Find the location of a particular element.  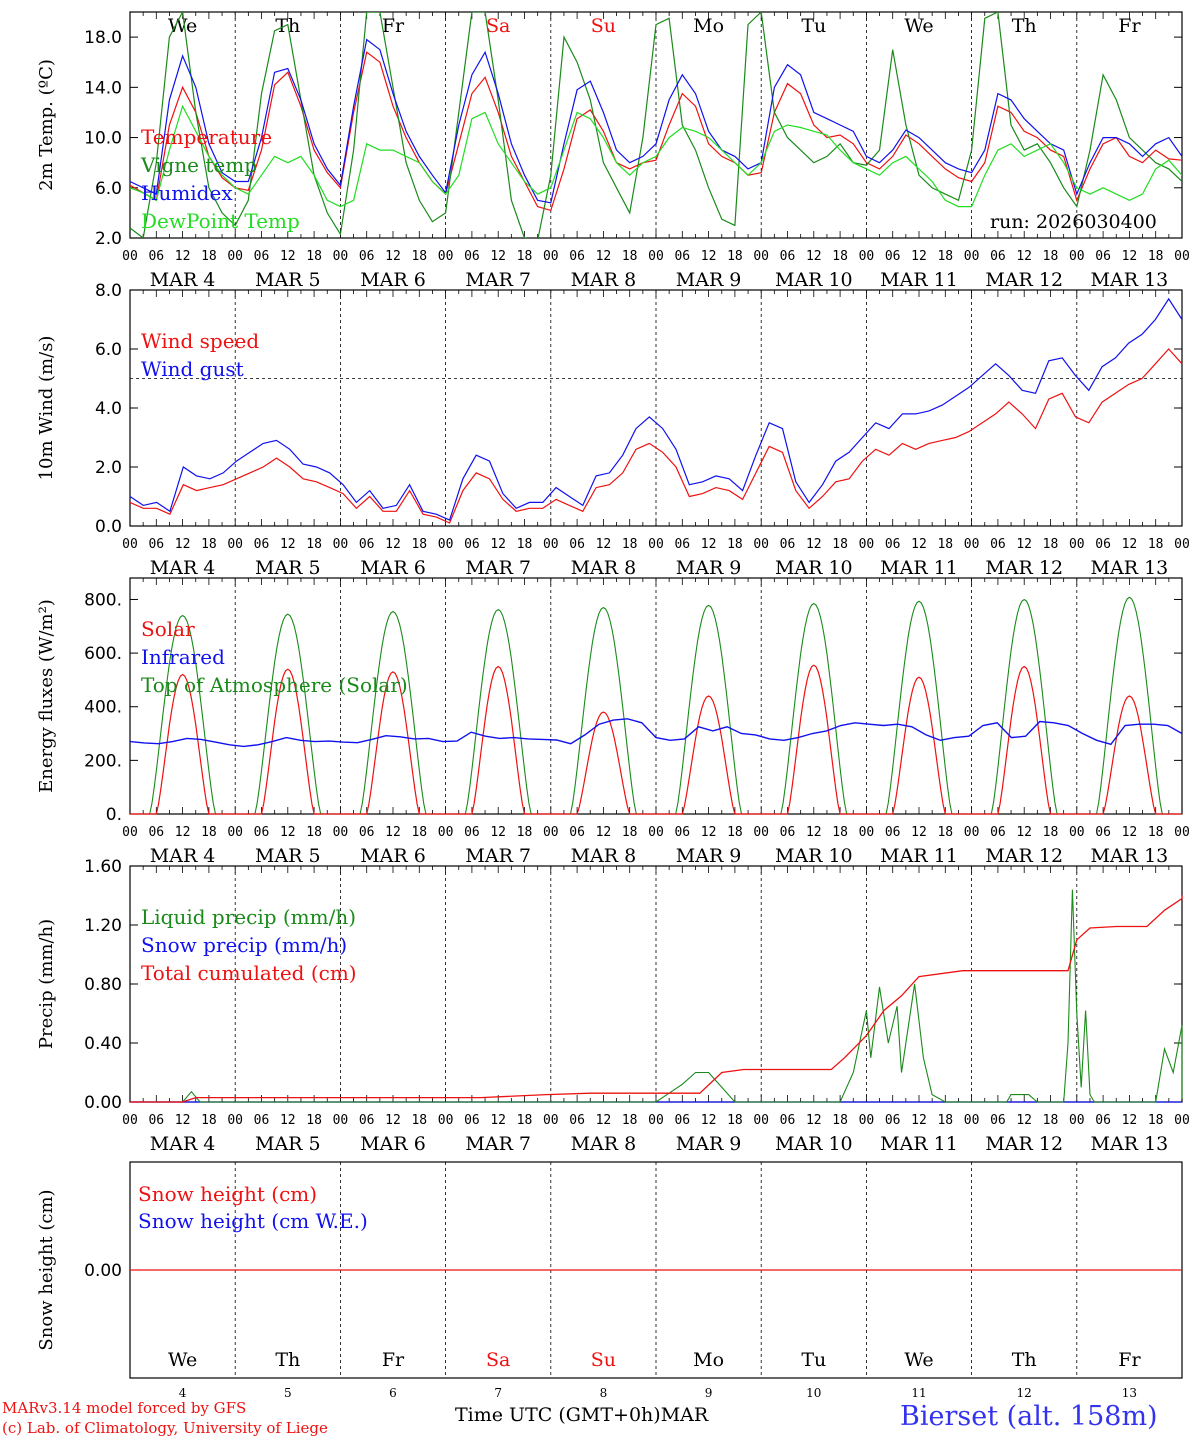

date-label: MAR 7 is located at coordinates (498, 568).